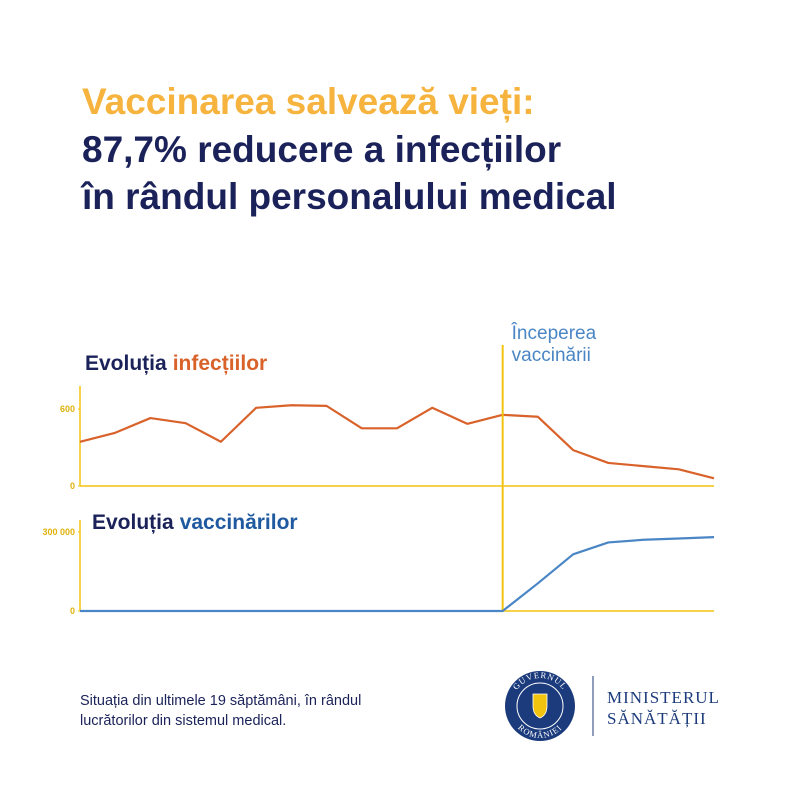 The image size is (800, 800). What do you see at coordinates (348, 196) in the screenshot?
I see `headline: în rândul personalului medical` at bounding box center [348, 196].